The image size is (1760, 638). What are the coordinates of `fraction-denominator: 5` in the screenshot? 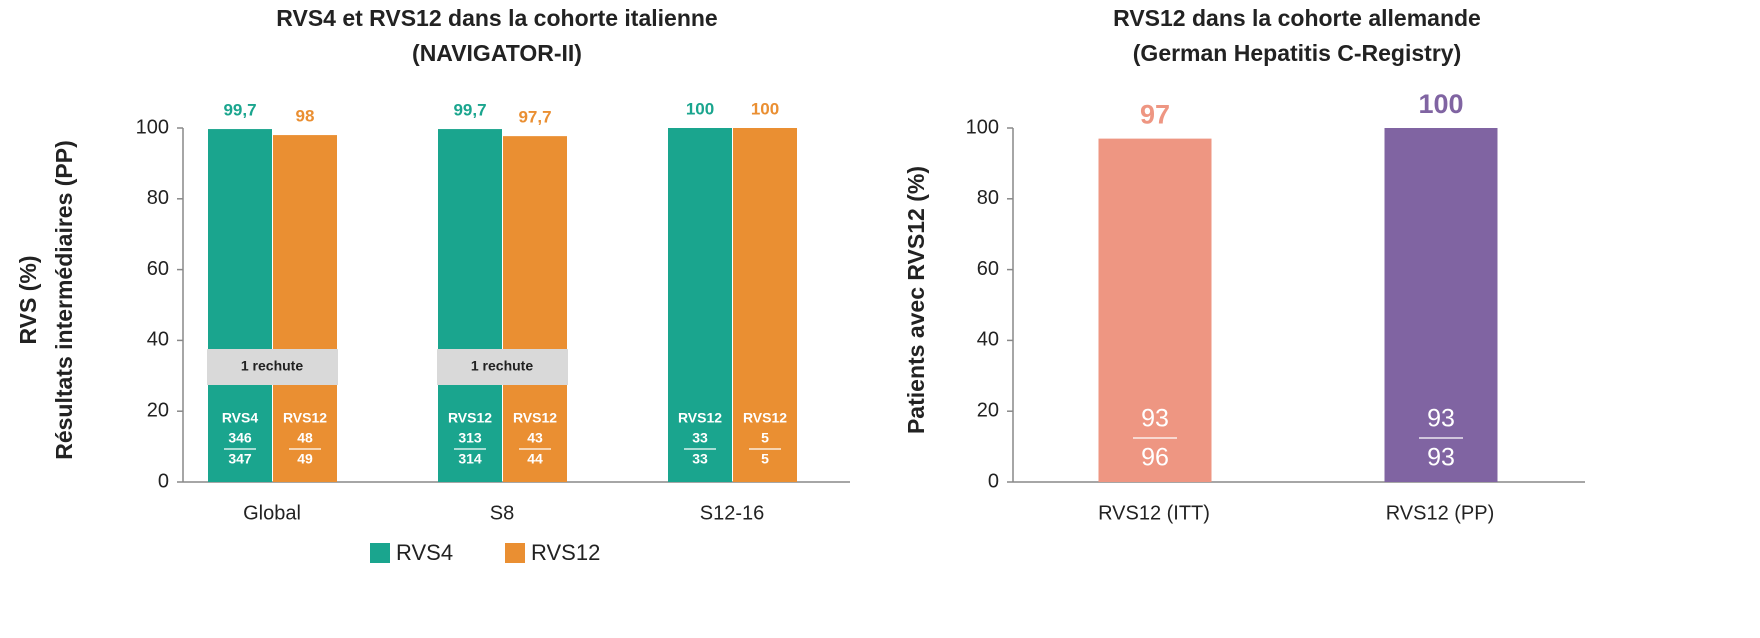 It's located at (765, 459).